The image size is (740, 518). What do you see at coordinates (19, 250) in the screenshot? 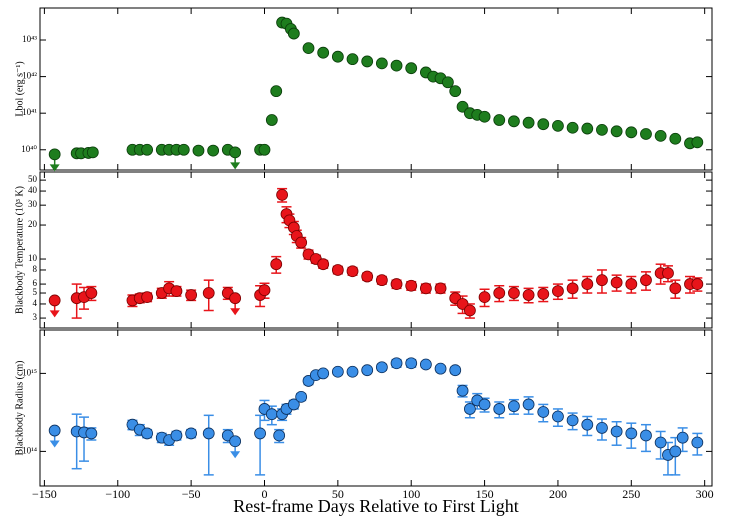
I see `y-axis-label: Blackbody Temperature (10³ K)` at bounding box center [19, 250].